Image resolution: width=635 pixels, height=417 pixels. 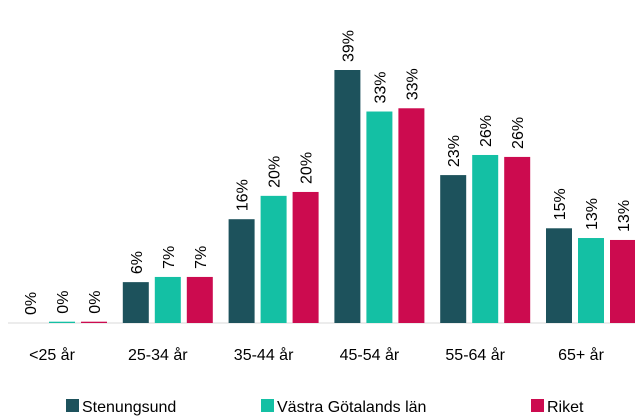 I want to click on x-tick-label: 25-34 år, so click(x=158, y=355).